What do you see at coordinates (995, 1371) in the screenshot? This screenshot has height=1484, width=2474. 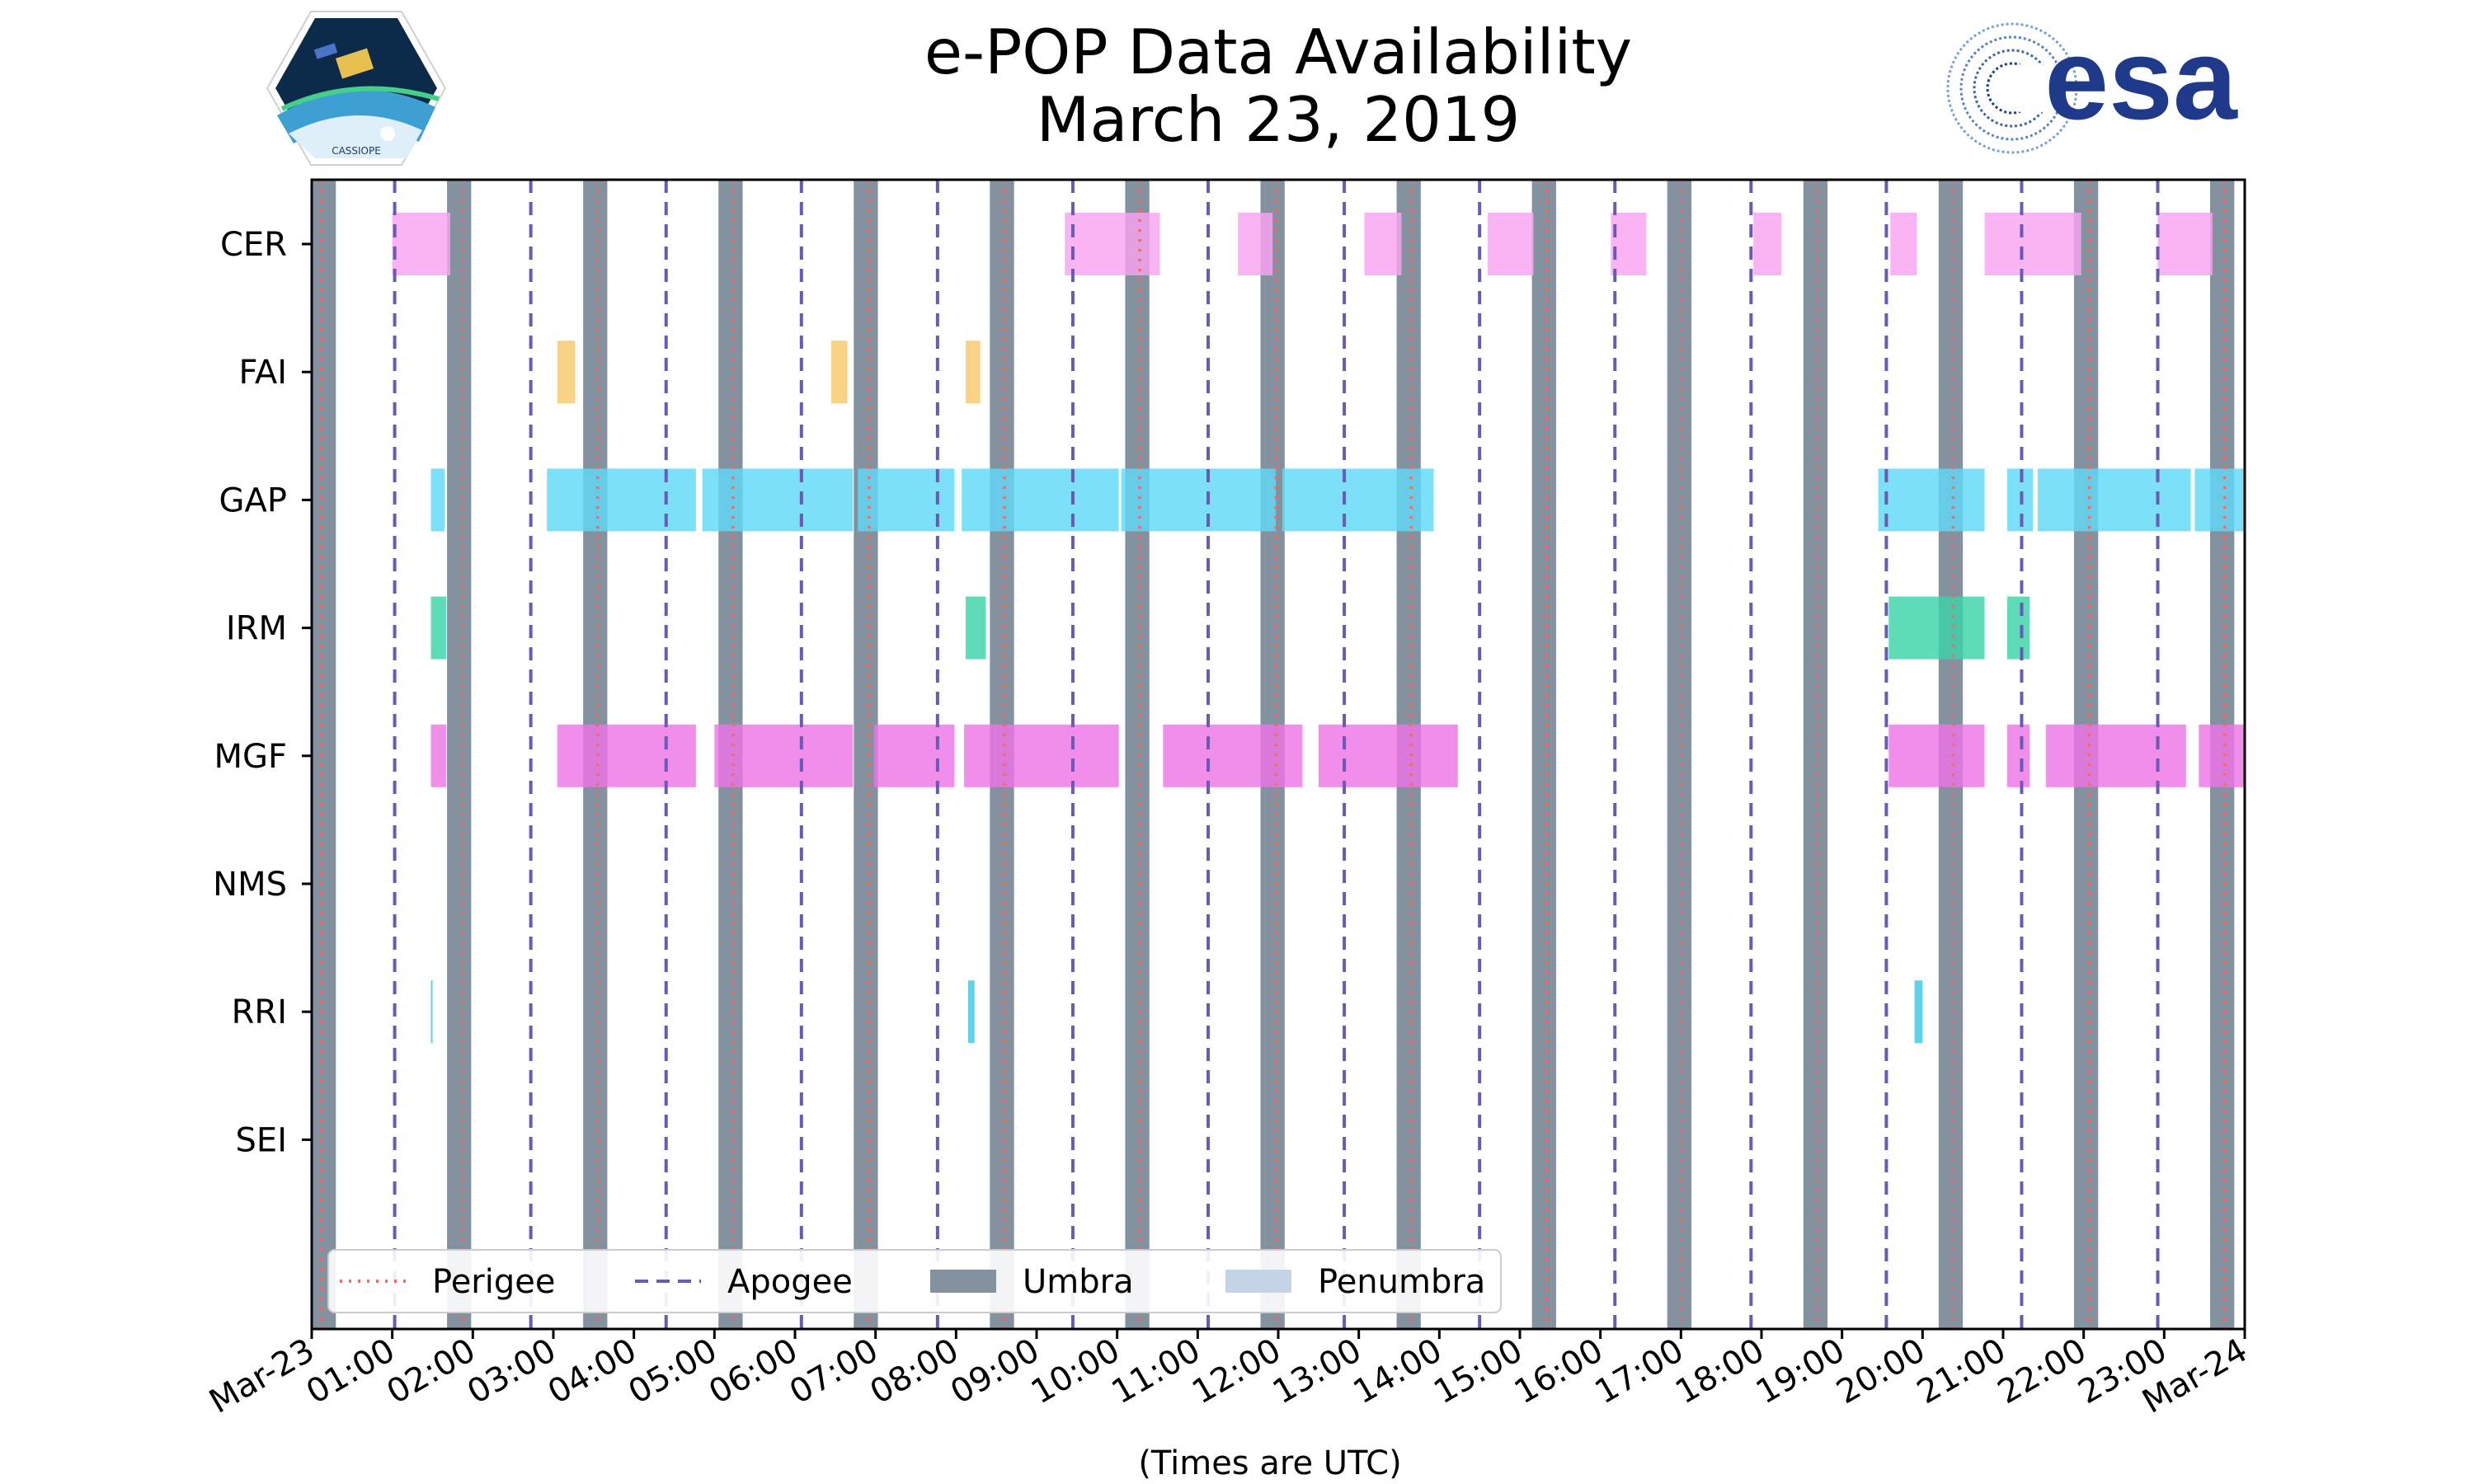 I see `x-tick-label: 09:00` at bounding box center [995, 1371].